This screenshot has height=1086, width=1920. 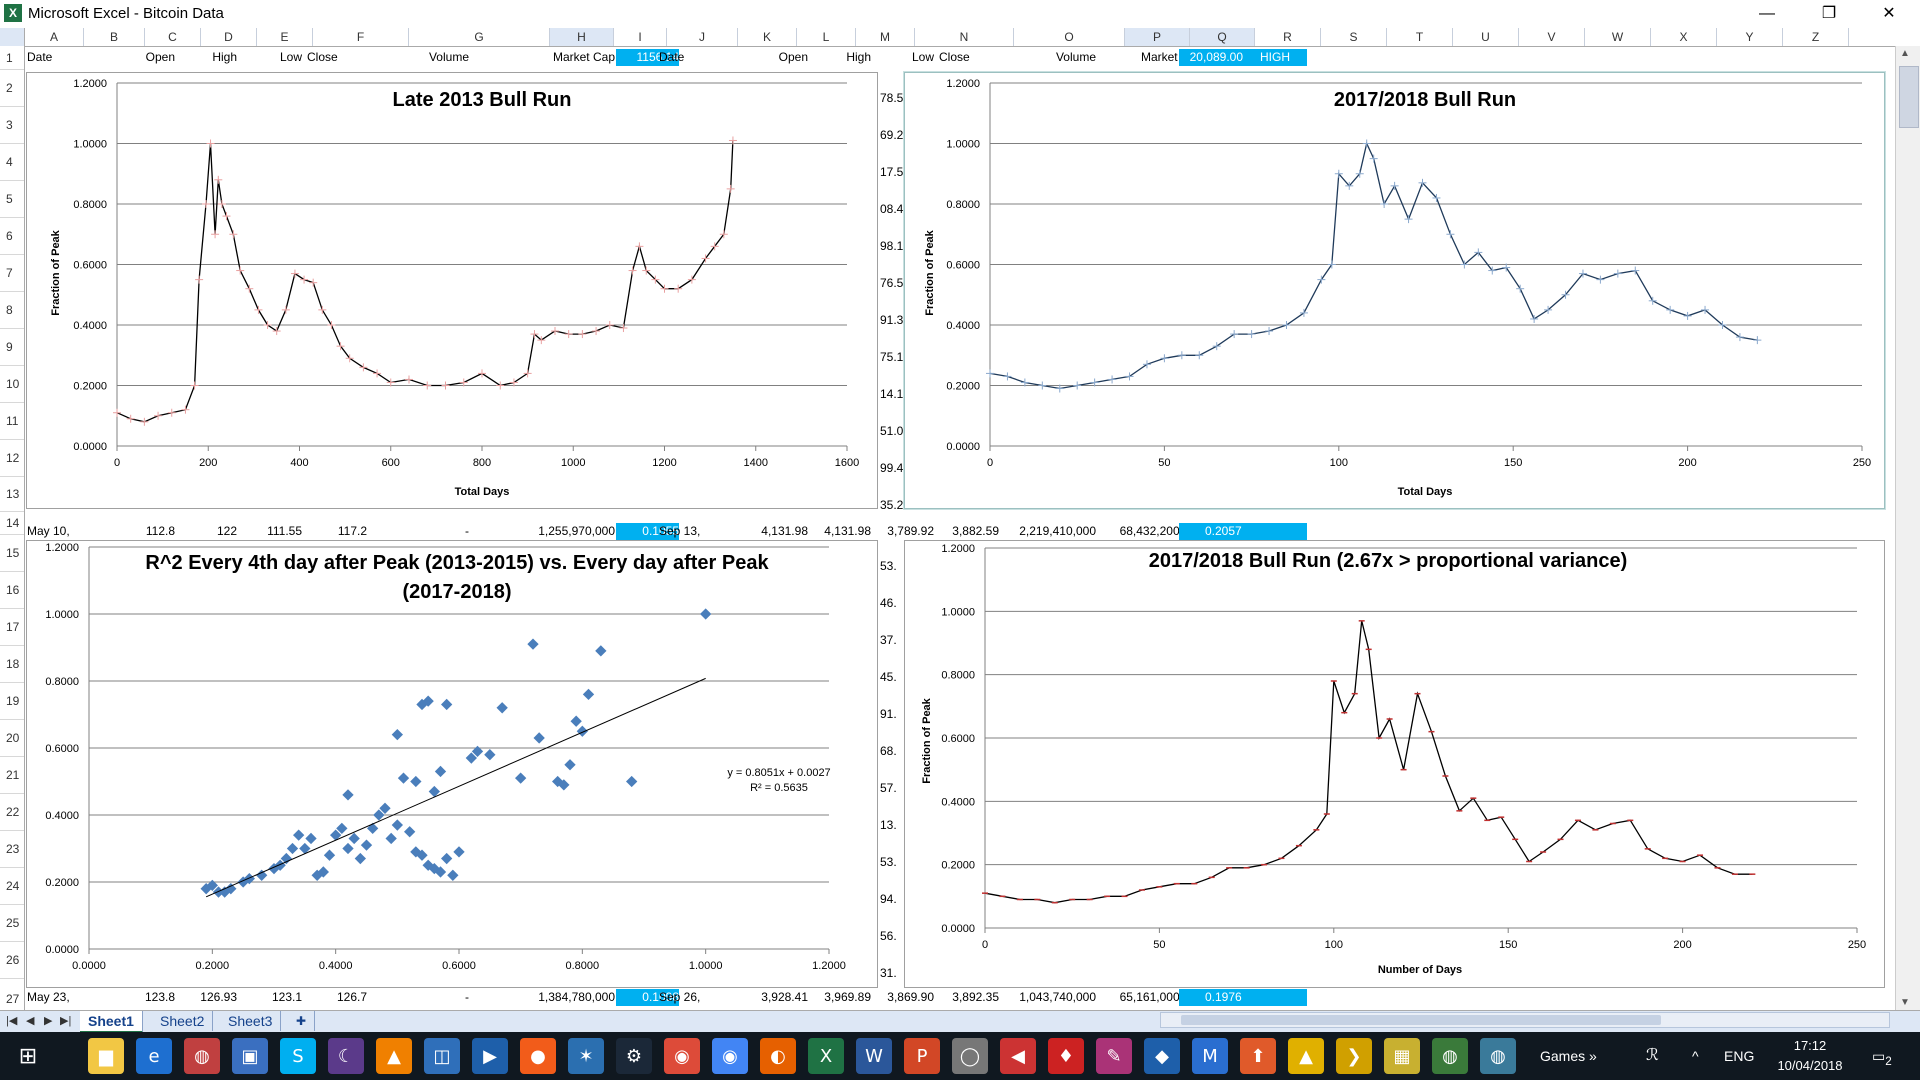 I want to click on column-header-x: X, so click(x=1684, y=37).